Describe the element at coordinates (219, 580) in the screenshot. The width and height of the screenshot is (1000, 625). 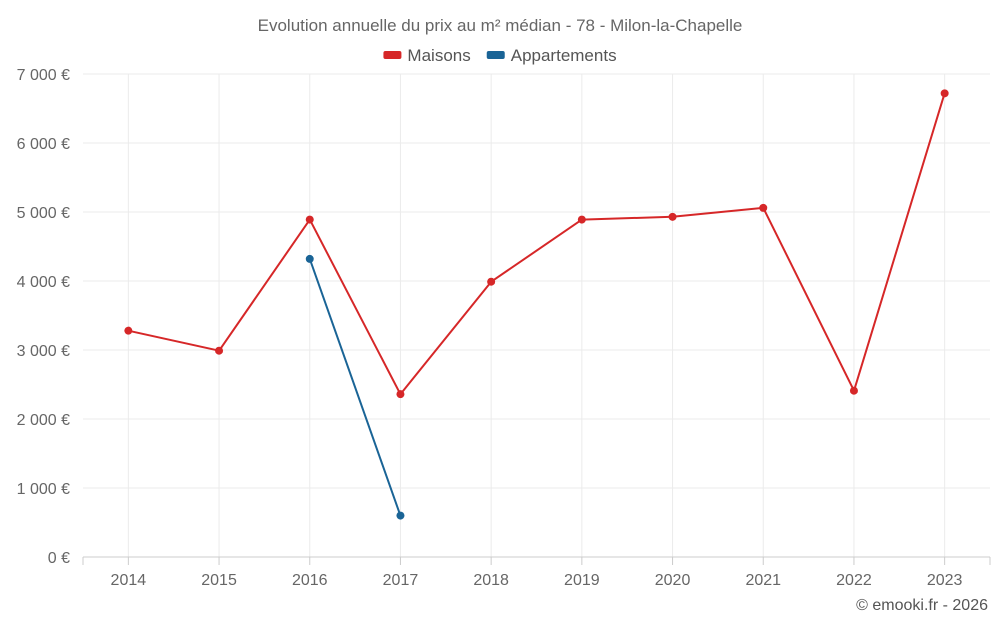
I see `x-tick-label: 2015` at that location.